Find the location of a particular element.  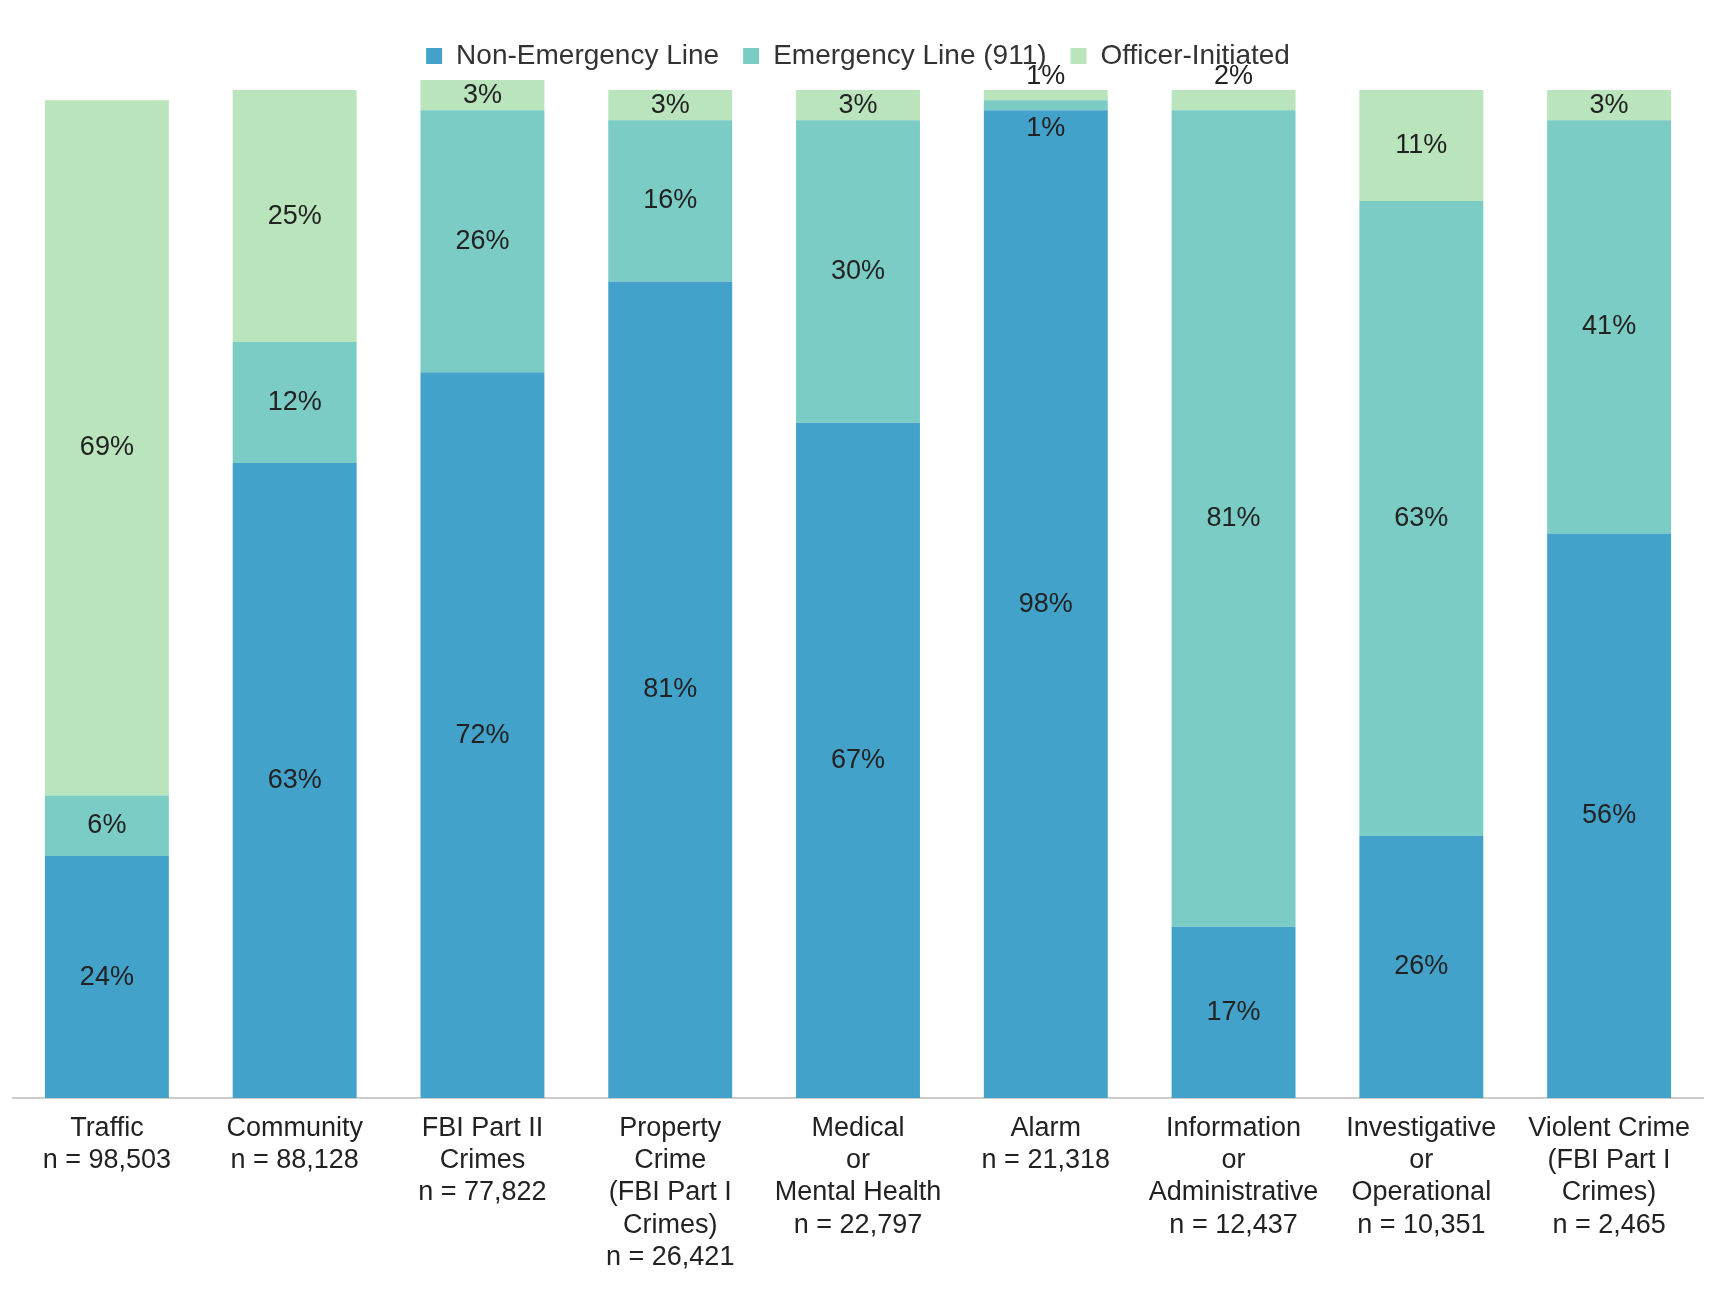

x-tick-label: Community n = 88,128 is located at coordinates (295, 1143).